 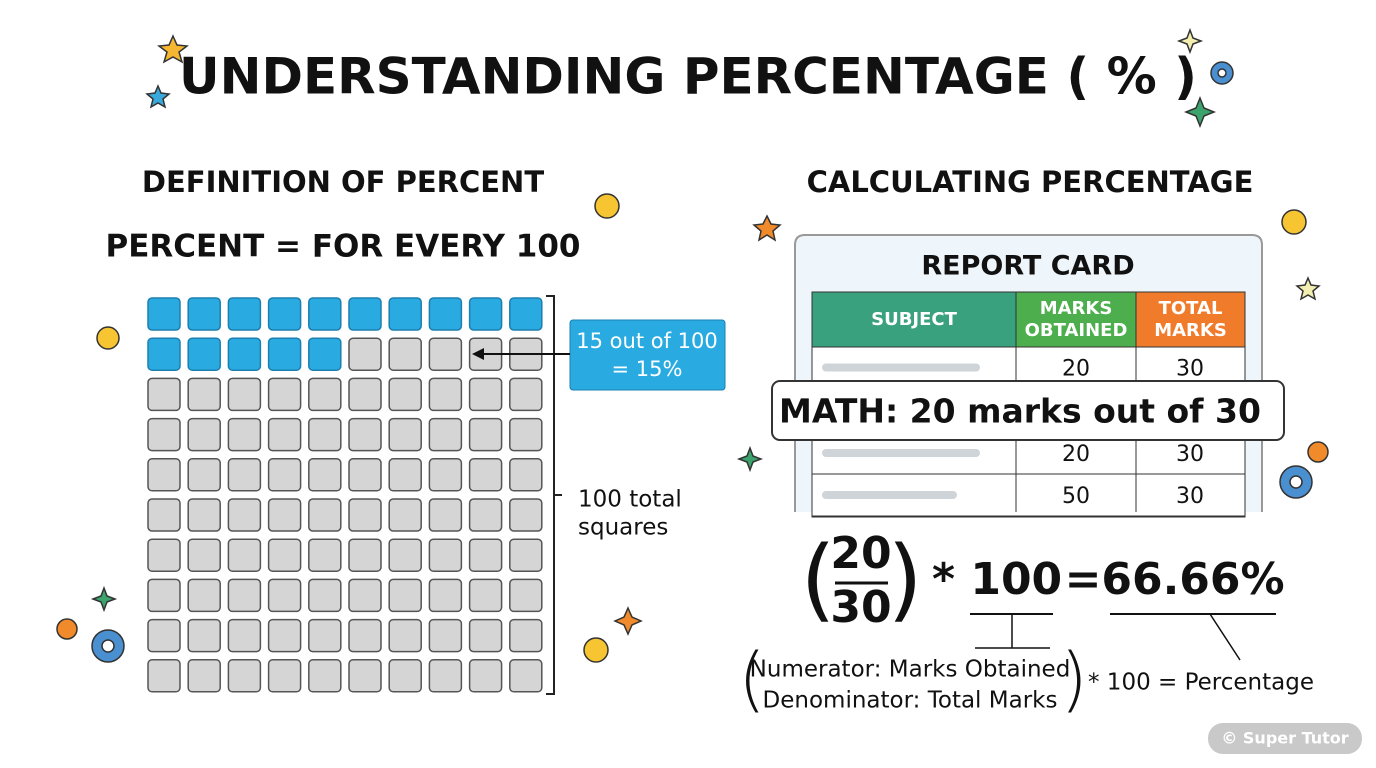 I want to click on header-cell, so click(x=1076, y=319).